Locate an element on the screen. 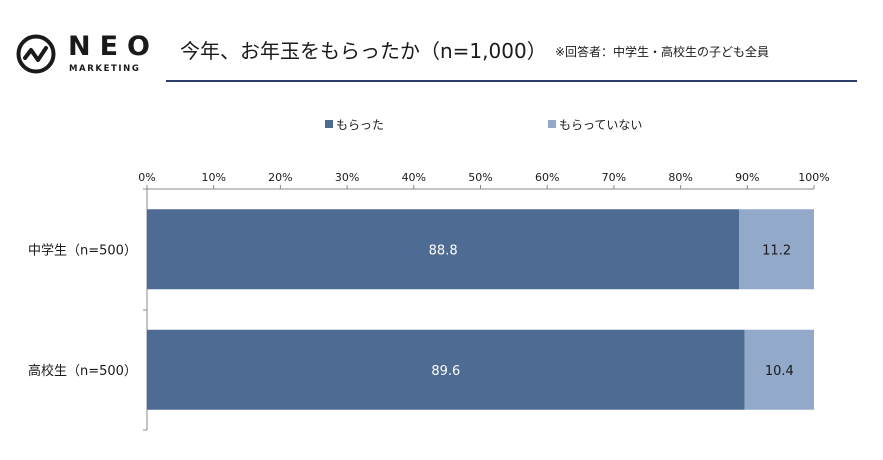 This screenshot has height=460, width=883. neo-marketing-logo: NEO MARKETING is located at coordinates (91, 55).